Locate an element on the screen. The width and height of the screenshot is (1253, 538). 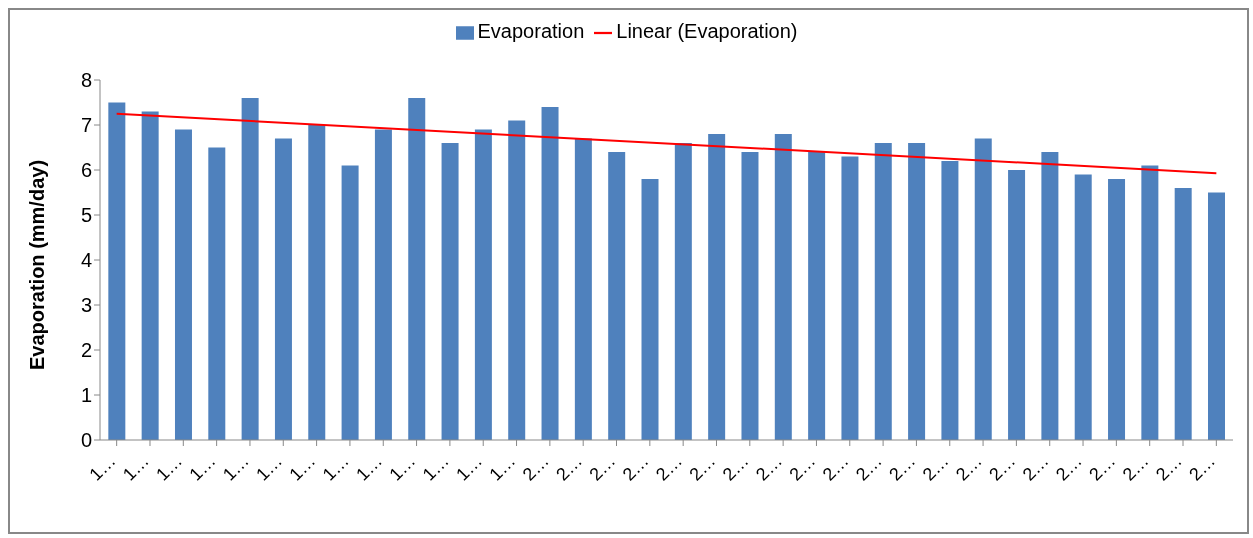
y-tick-label: 1 is located at coordinates (86, 395).